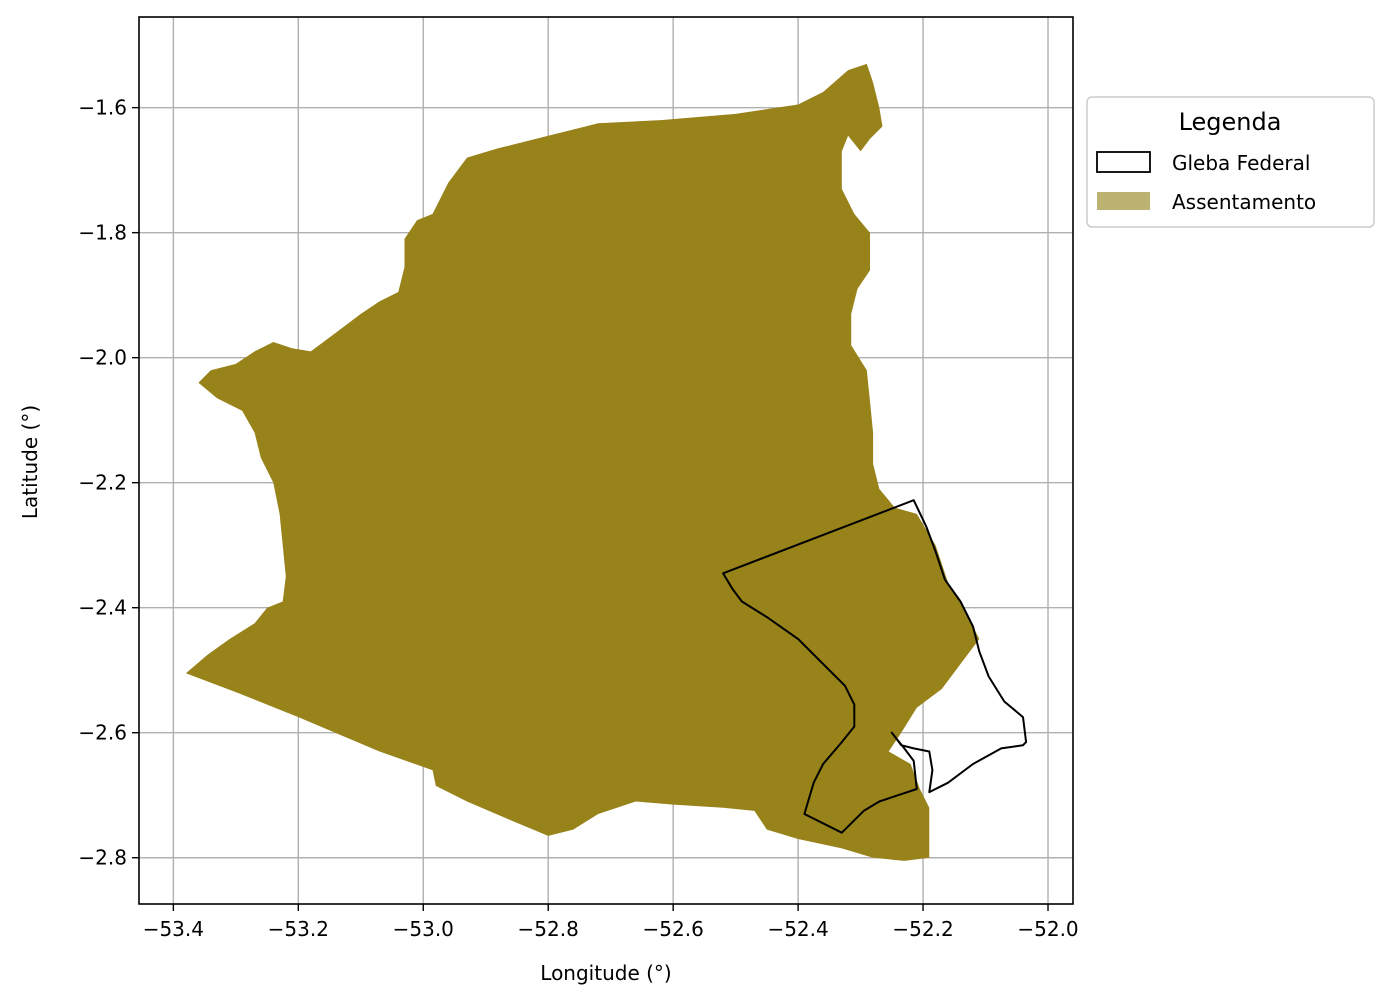 The image size is (1394, 1006). I want to click on x-tick-label: −53.0, so click(423, 929).